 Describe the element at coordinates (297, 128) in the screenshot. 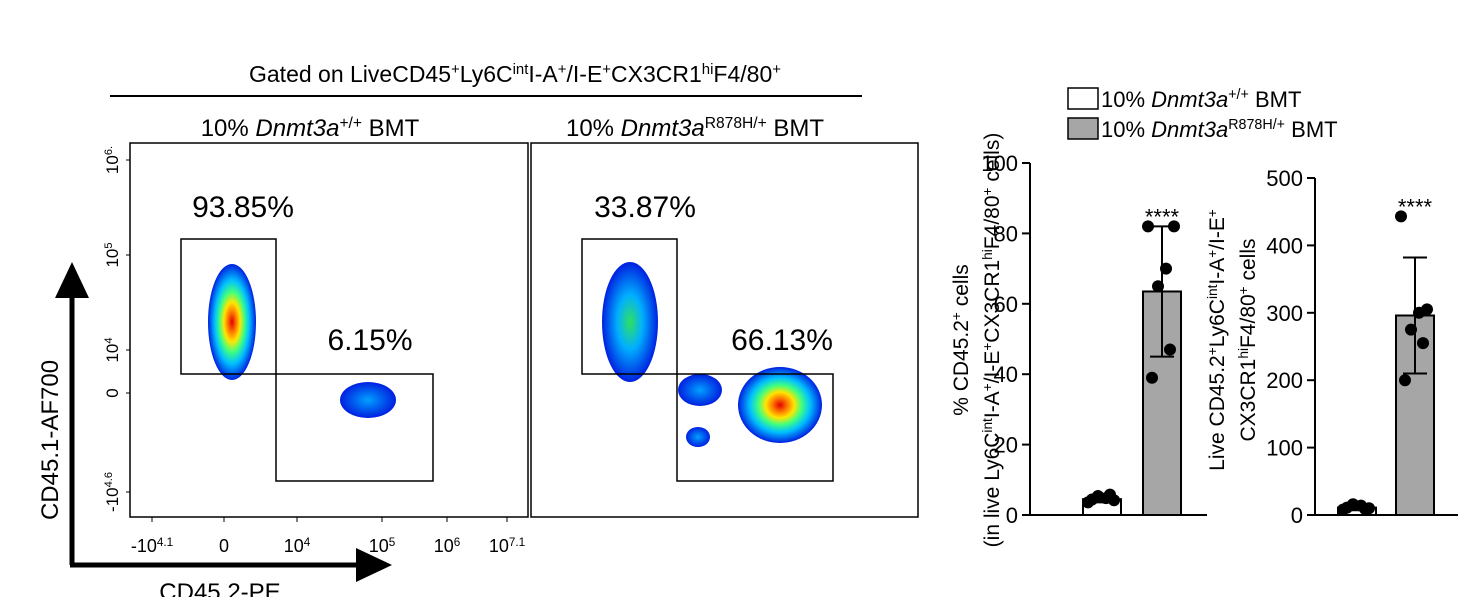

I see `text-segment: Dnmt3a` at that location.